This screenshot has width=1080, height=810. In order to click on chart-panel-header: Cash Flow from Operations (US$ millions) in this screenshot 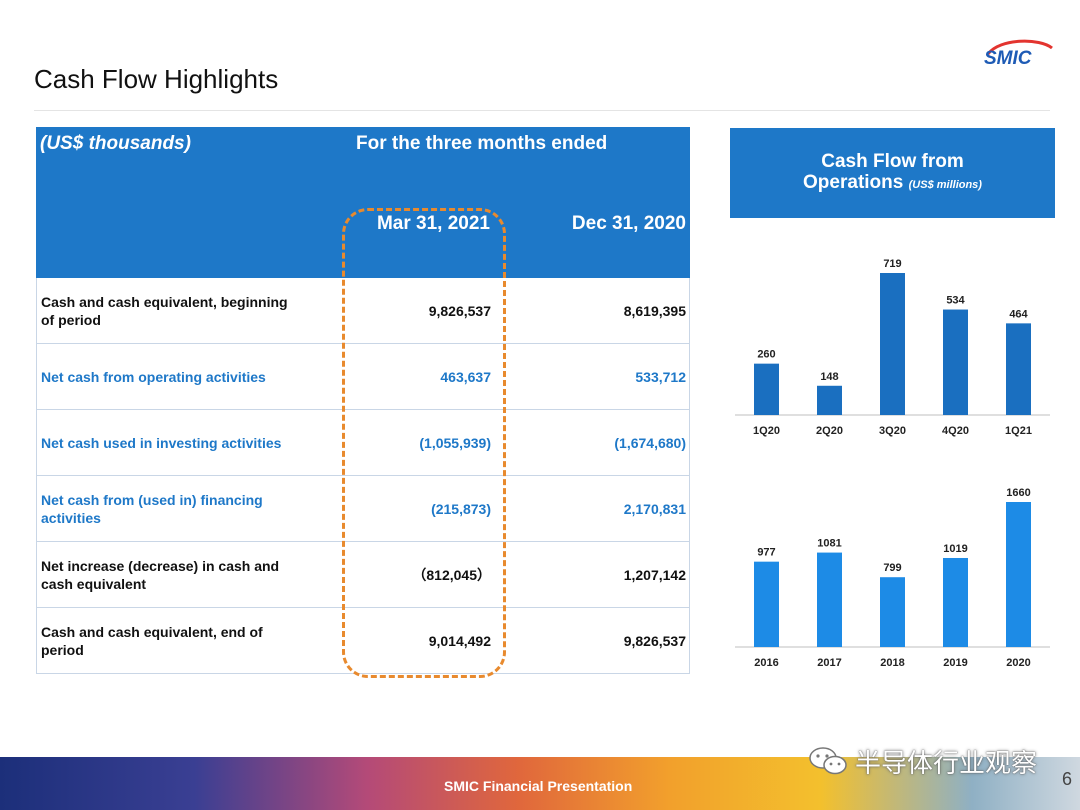, I will do `click(892, 173)`.